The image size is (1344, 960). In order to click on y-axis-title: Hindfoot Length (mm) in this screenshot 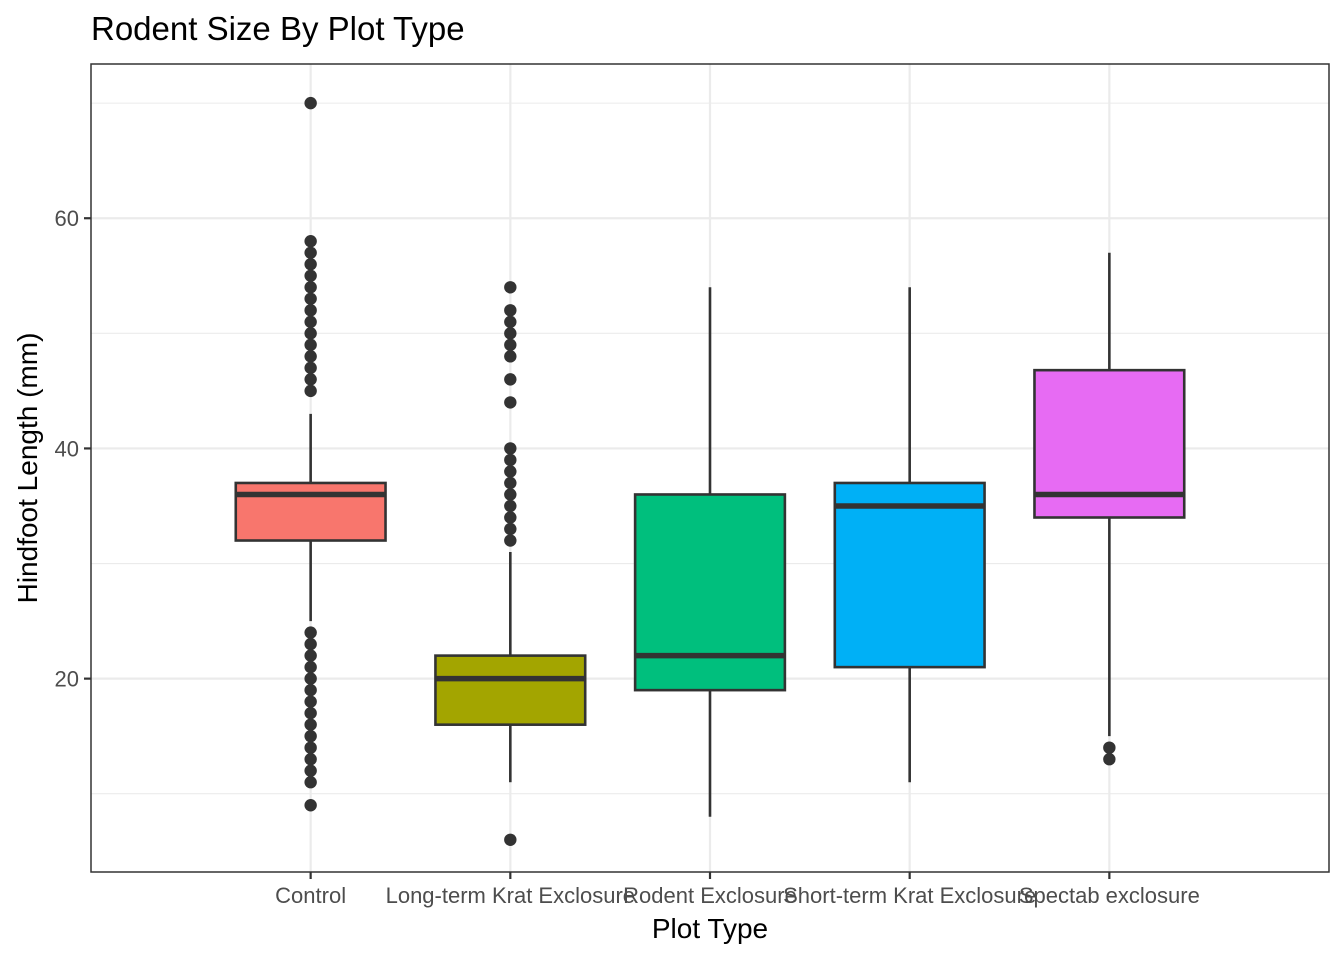, I will do `click(27, 468)`.